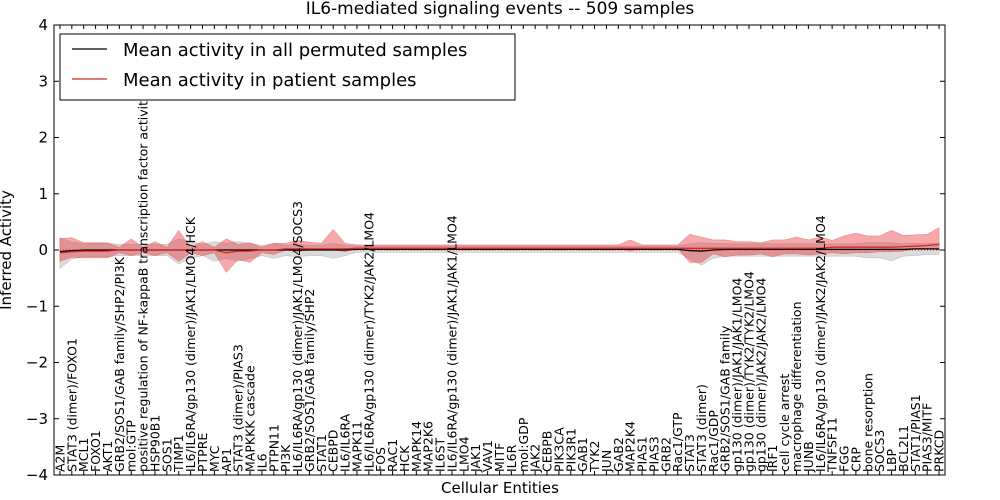 The width and height of the screenshot is (1000, 500). What do you see at coordinates (270, 80) in the screenshot?
I see `legend-label-patient: Mean activity in patient samples` at bounding box center [270, 80].